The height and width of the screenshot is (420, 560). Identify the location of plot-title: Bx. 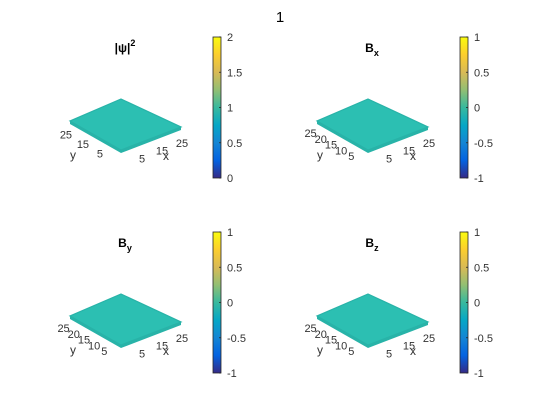
(372, 49).